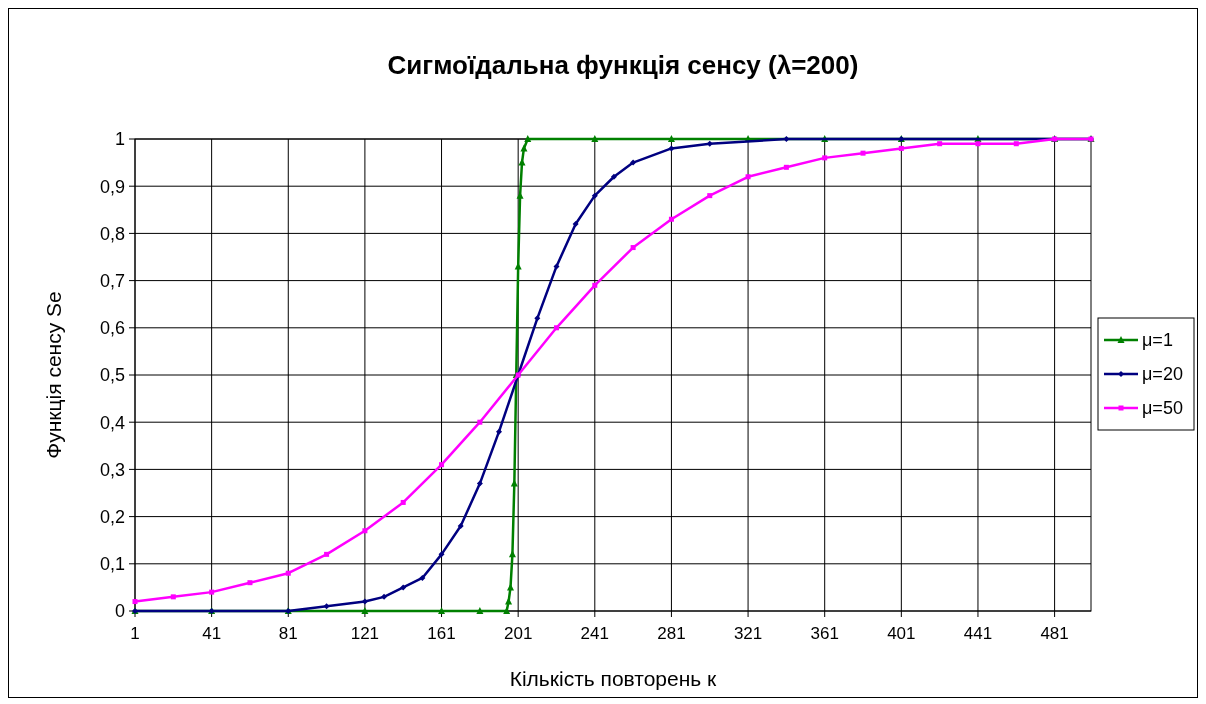 This screenshot has width=1206, height=704. What do you see at coordinates (1054, 633) in the screenshot?
I see `x-tick-label: 481` at bounding box center [1054, 633].